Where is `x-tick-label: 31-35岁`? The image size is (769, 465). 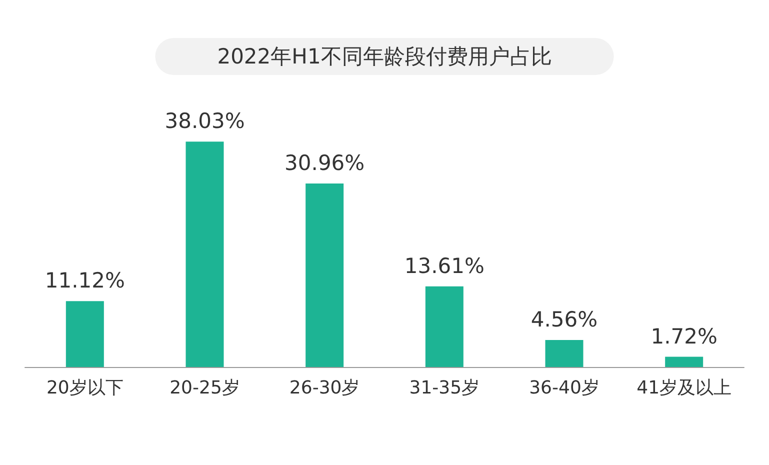 x-tick-label: 31-35岁 is located at coordinates (444, 388).